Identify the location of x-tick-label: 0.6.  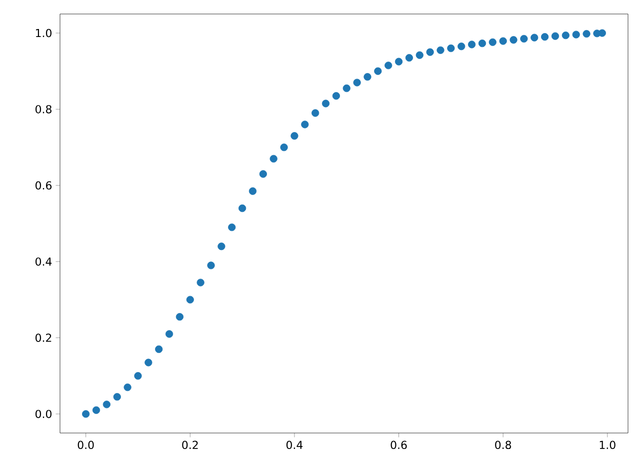
(398, 445).